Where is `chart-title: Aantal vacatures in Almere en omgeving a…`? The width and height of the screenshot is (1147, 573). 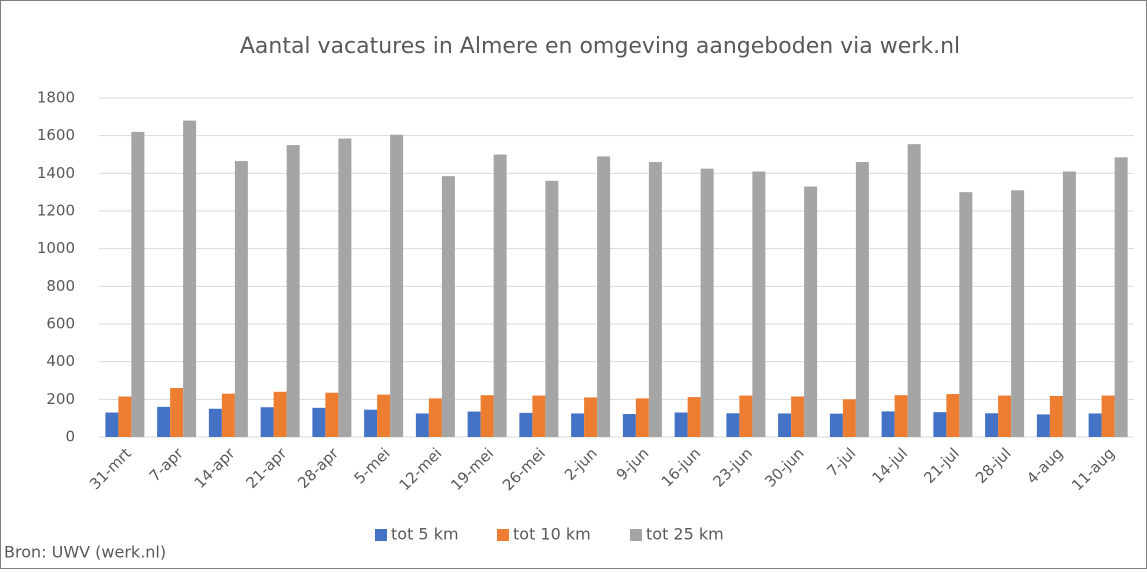 chart-title: Aantal vacatures in Almere en omgeving a… is located at coordinates (600, 46).